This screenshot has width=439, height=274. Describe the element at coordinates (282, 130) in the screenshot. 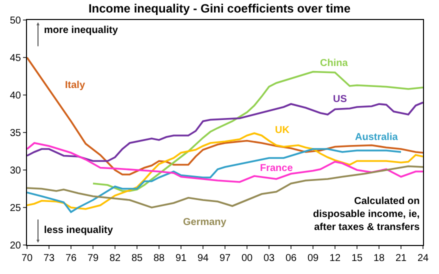

I see `series-label: UK` at that location.